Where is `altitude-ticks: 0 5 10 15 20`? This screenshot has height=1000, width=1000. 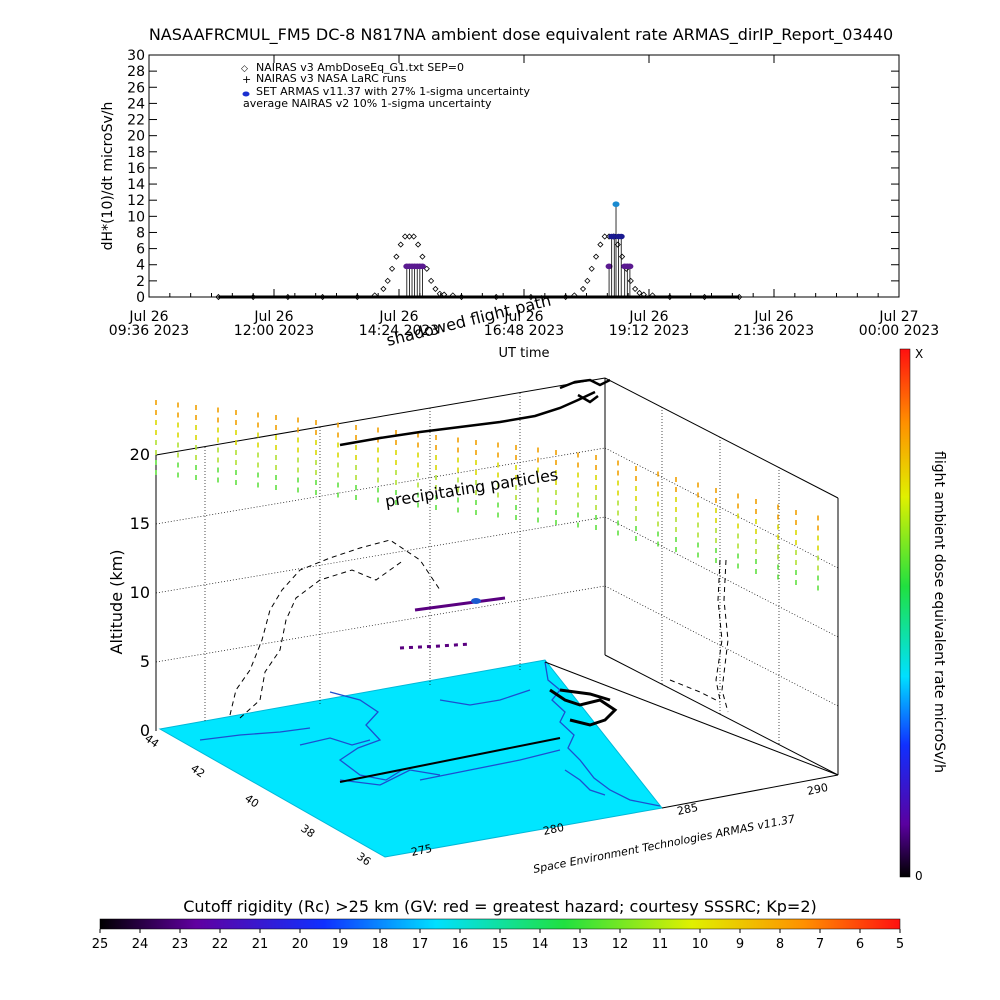 altitude-ticks: 0 5 10 15 20 is located at coordinates (140, 592).